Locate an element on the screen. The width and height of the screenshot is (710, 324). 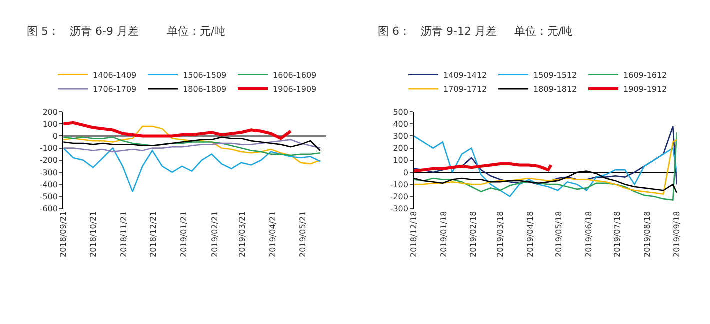
x-tick-label: 2018/12/21 is located at coordinates (153, 234).